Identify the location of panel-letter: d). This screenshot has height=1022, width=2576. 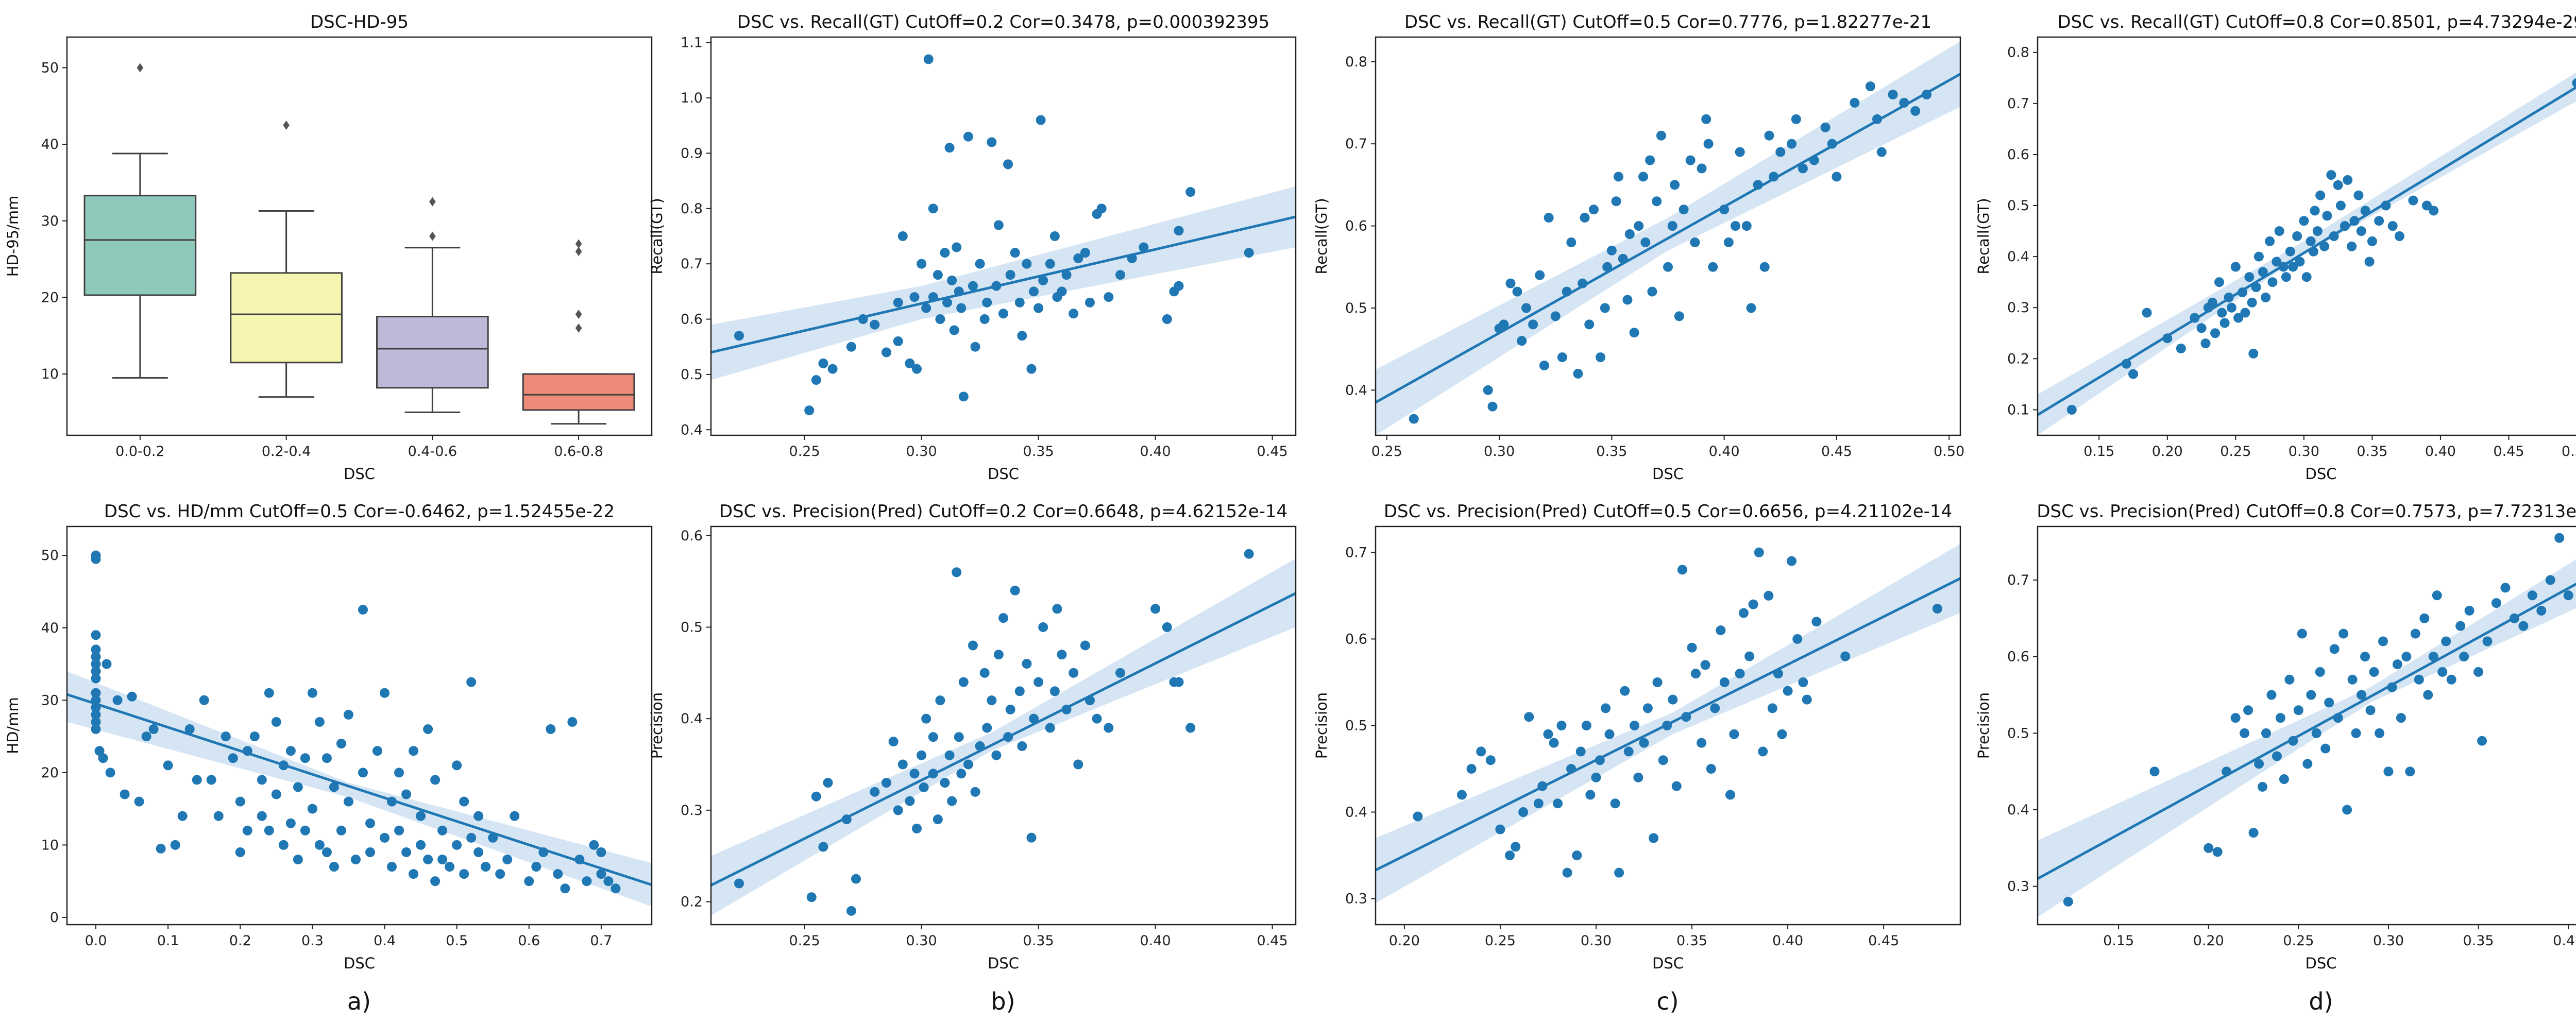
(2321, 1001).